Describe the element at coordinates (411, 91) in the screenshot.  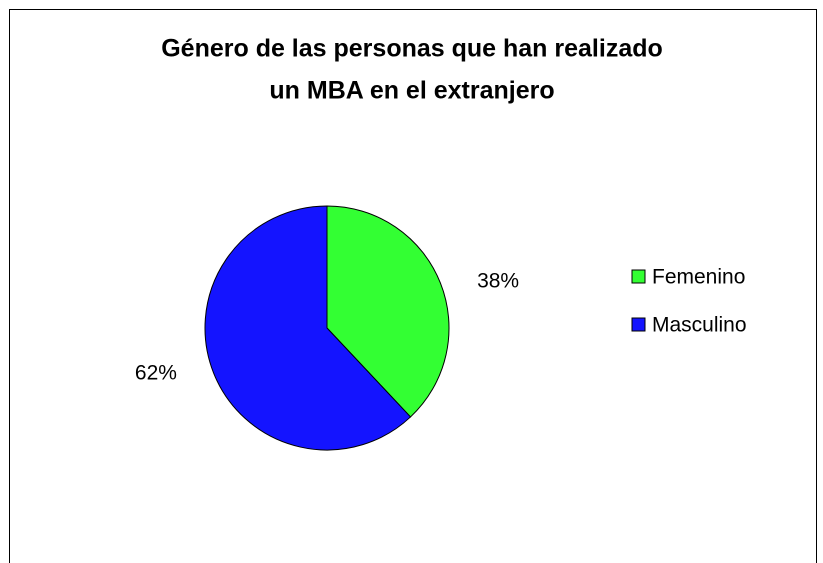
I see `chart-title: un MBA en el extranjero` at that location.